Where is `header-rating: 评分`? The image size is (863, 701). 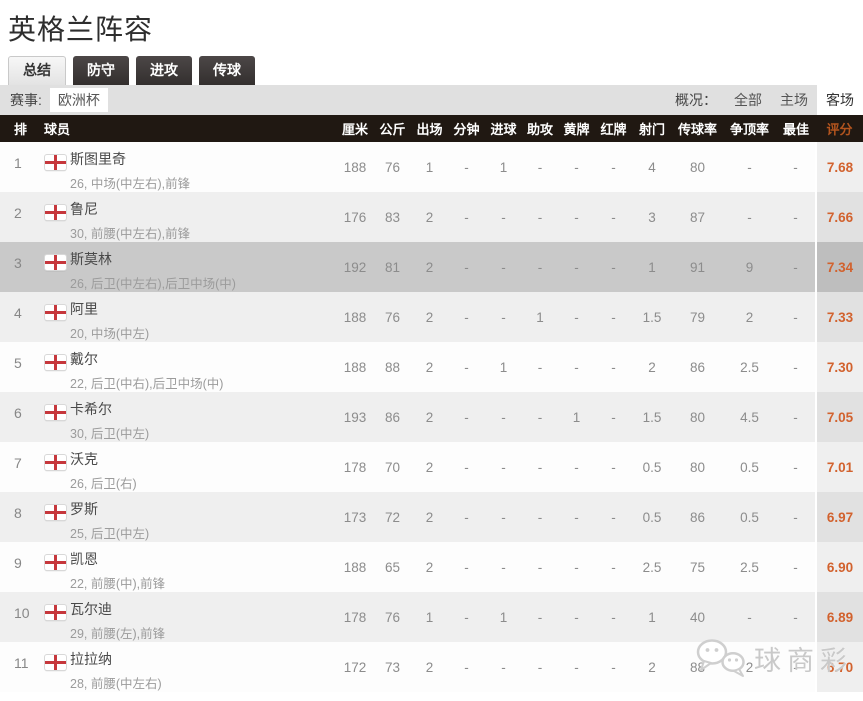 header-rating: 评分 is located at coordinates (839, 128).